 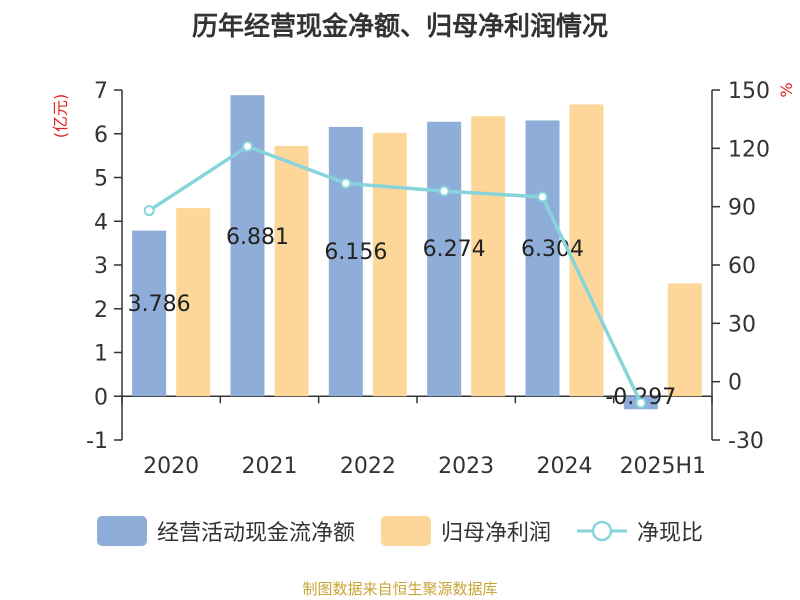 I want to click on data-label-cashflow: 3.786, so click(x=159, y=304).